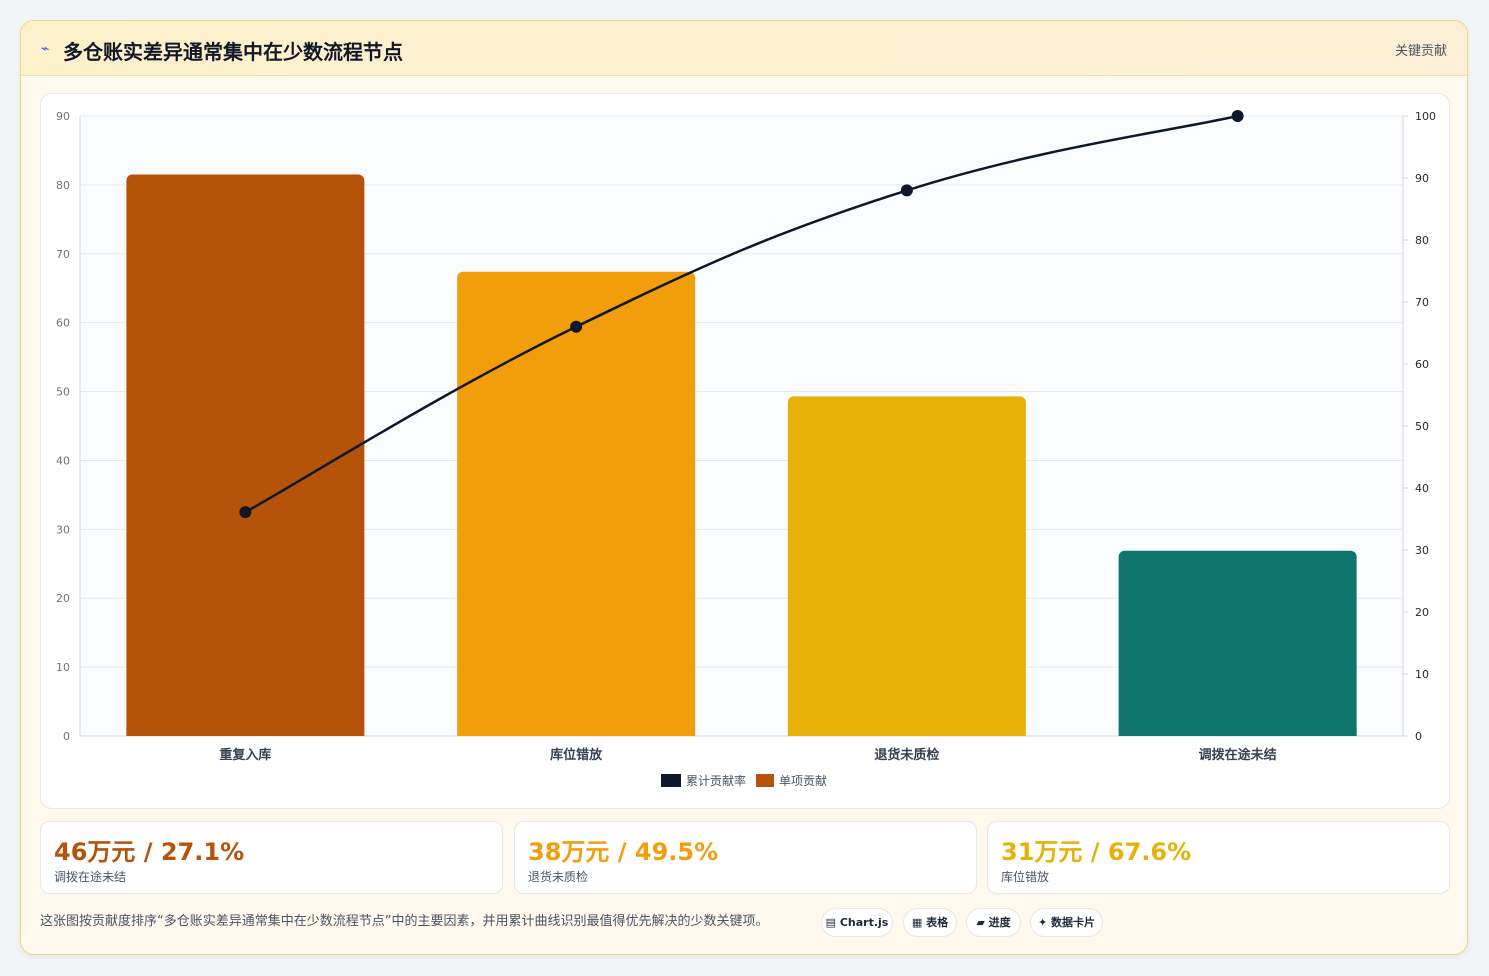 Image resolution: width=1489 pixels, height=976 pixels. Describe the element at coordinates (271, 857) in the screenshot. I see `kpi-card: 46万元 / 27.1% 调拨在途未结` at that location.